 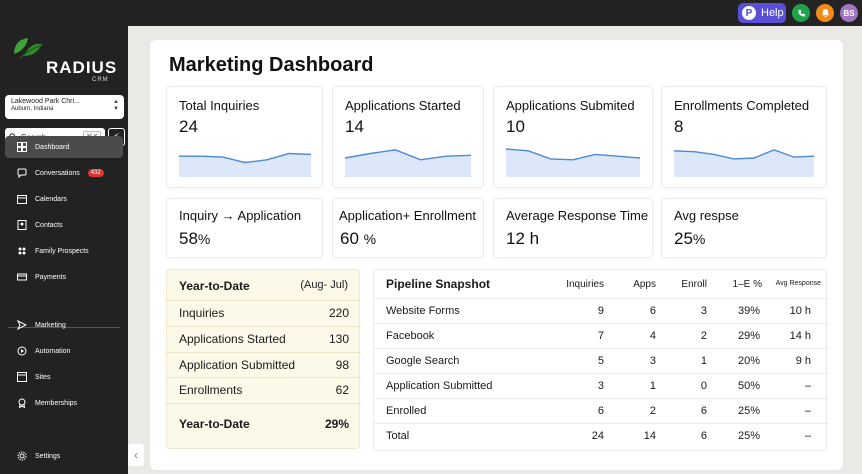 I want to click on ytd-total-label: Year-to-Date, so click(x=214, y=424).